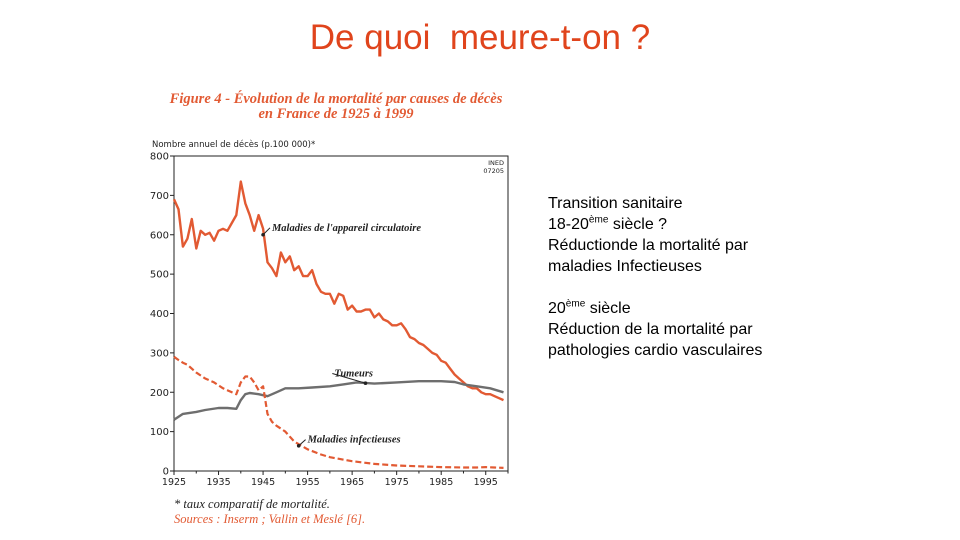 Image resolution: width=960 pixels, height=540 pixels. What do you see at coordinates (159, 235) in the screenshot?
I see `y-tick-label: 600` at bounding box center [159, 235].